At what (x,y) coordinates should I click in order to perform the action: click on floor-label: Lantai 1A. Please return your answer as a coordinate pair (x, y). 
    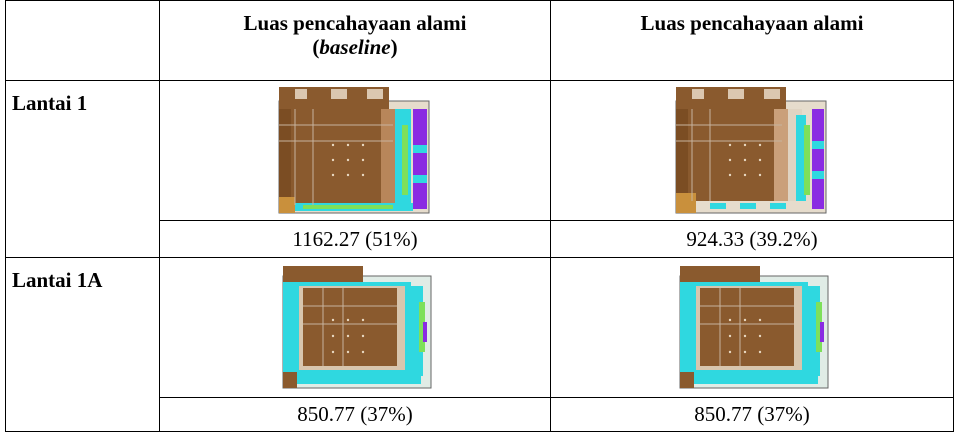
    Looking at the image, I should click on (82, 344).